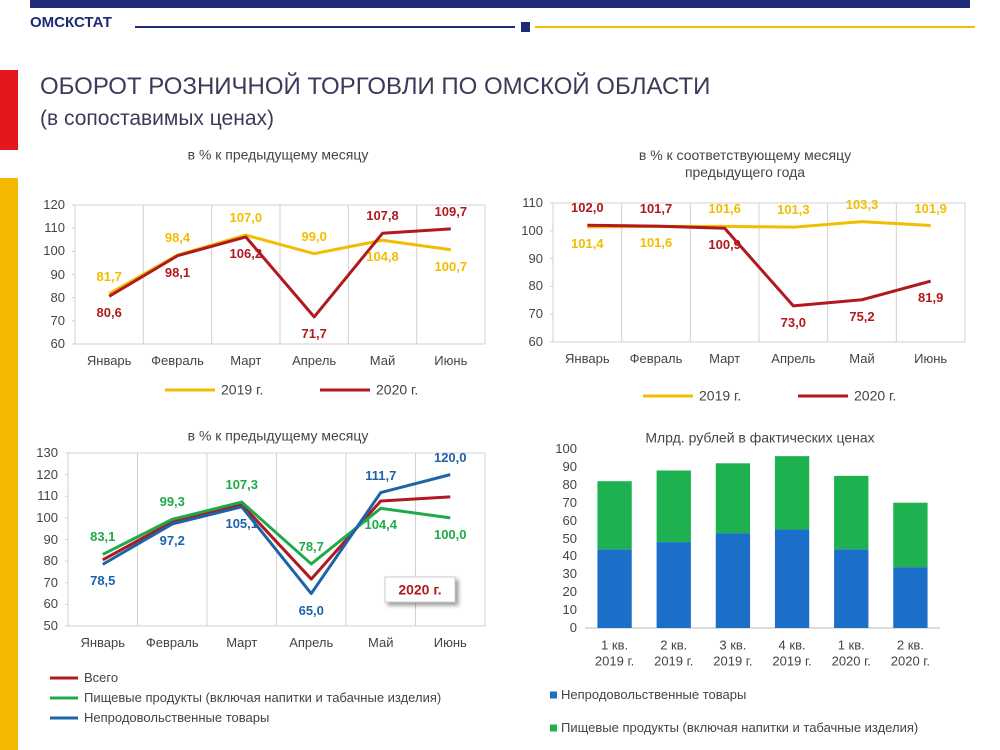 The width and height of the screenshot is (1000, 750). What do you see at coordinates (862, 204) in the screenshot?
I see `data-label: 103,3` at bounding box center [862, 204].